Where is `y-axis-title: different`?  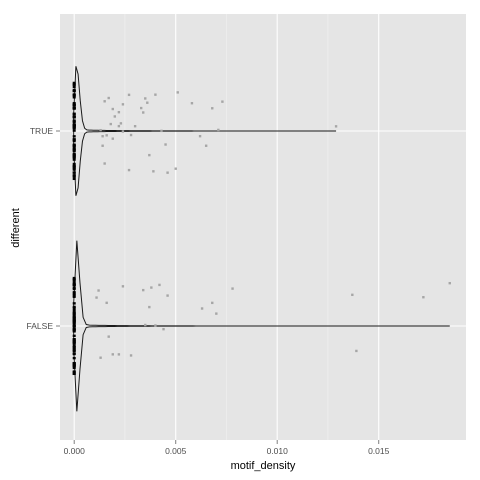 y-axis-title: different is located at coordinates (16, 228).